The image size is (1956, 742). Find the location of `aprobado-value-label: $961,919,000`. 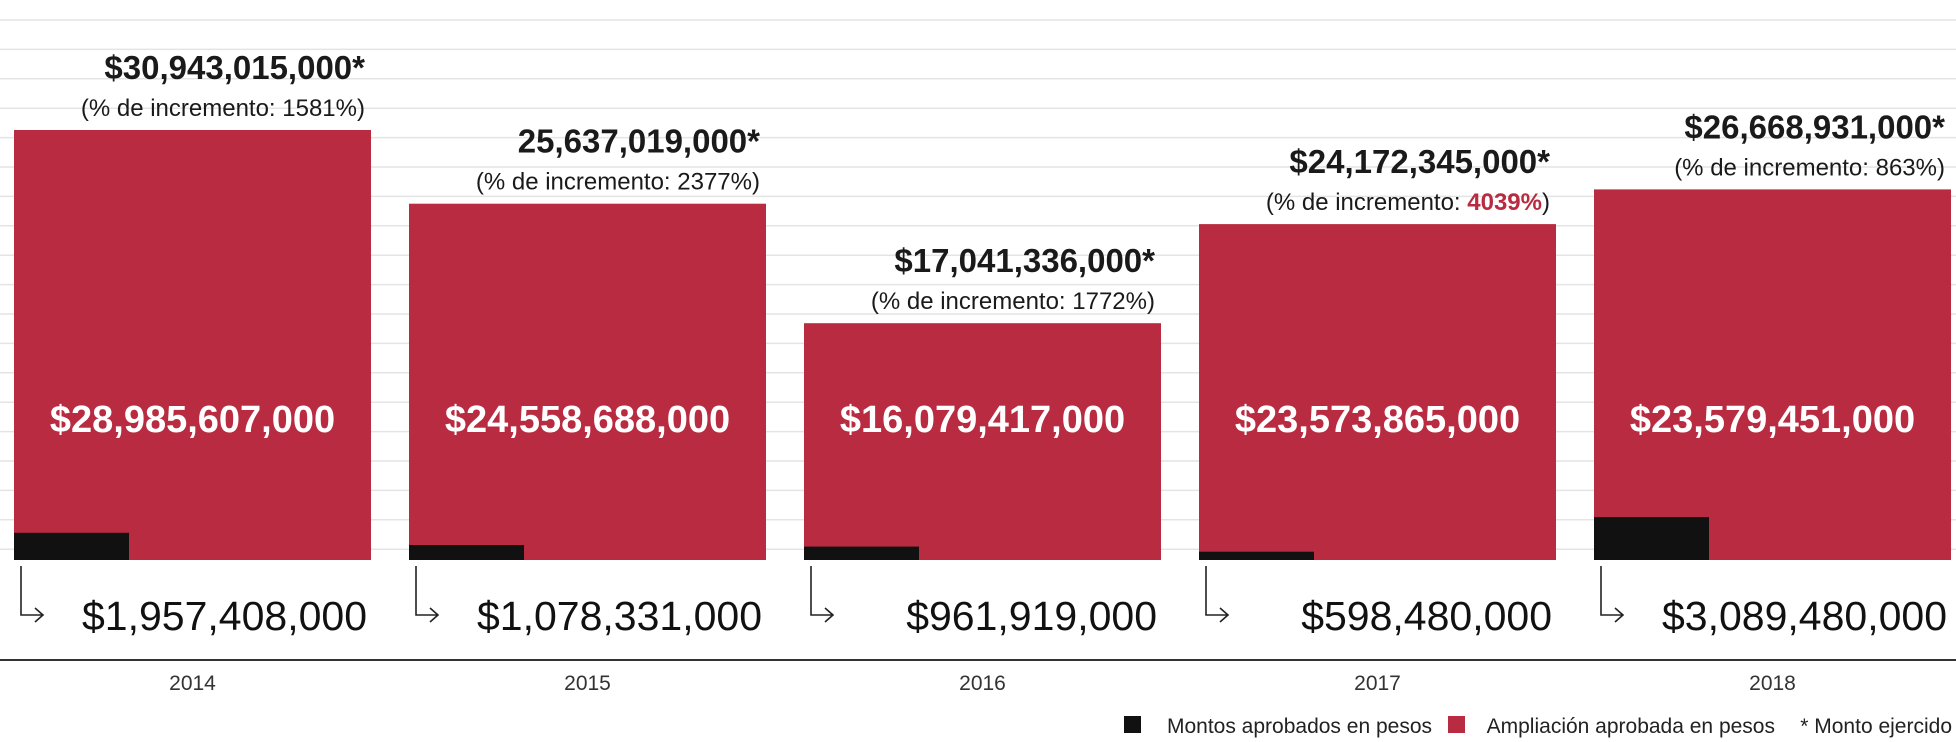

aprobado-value-label: $961,919,000 is located at coordinates (1031, 616).